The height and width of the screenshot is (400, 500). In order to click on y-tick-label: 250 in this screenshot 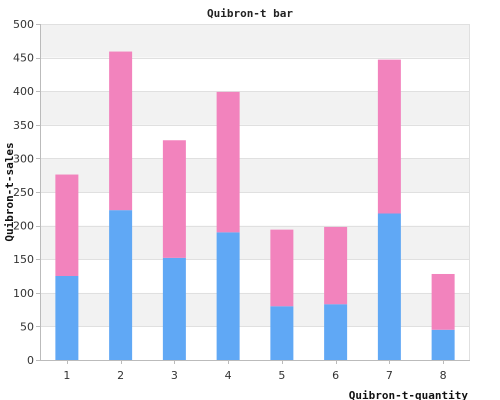, I will do `click(23, 192)`.